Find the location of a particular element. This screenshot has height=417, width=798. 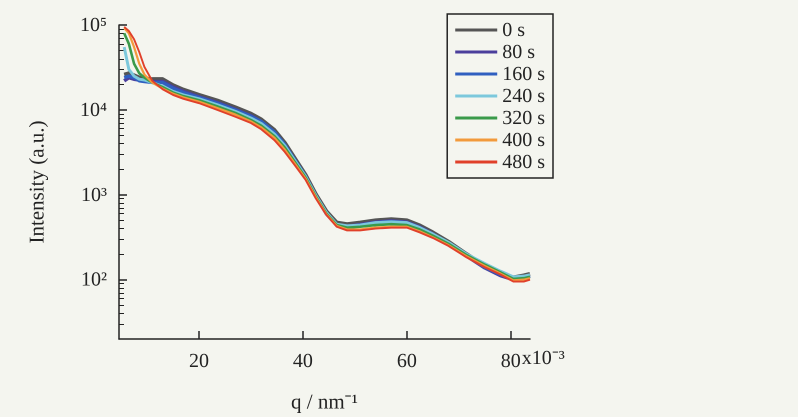

y-tick-label: 10² is located at coordinates (94, 279).